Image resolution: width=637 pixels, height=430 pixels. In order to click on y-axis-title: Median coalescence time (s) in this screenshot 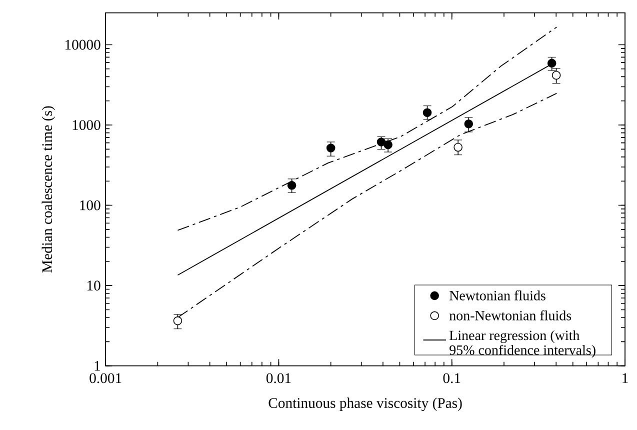, I will do `click(49, 189)`.